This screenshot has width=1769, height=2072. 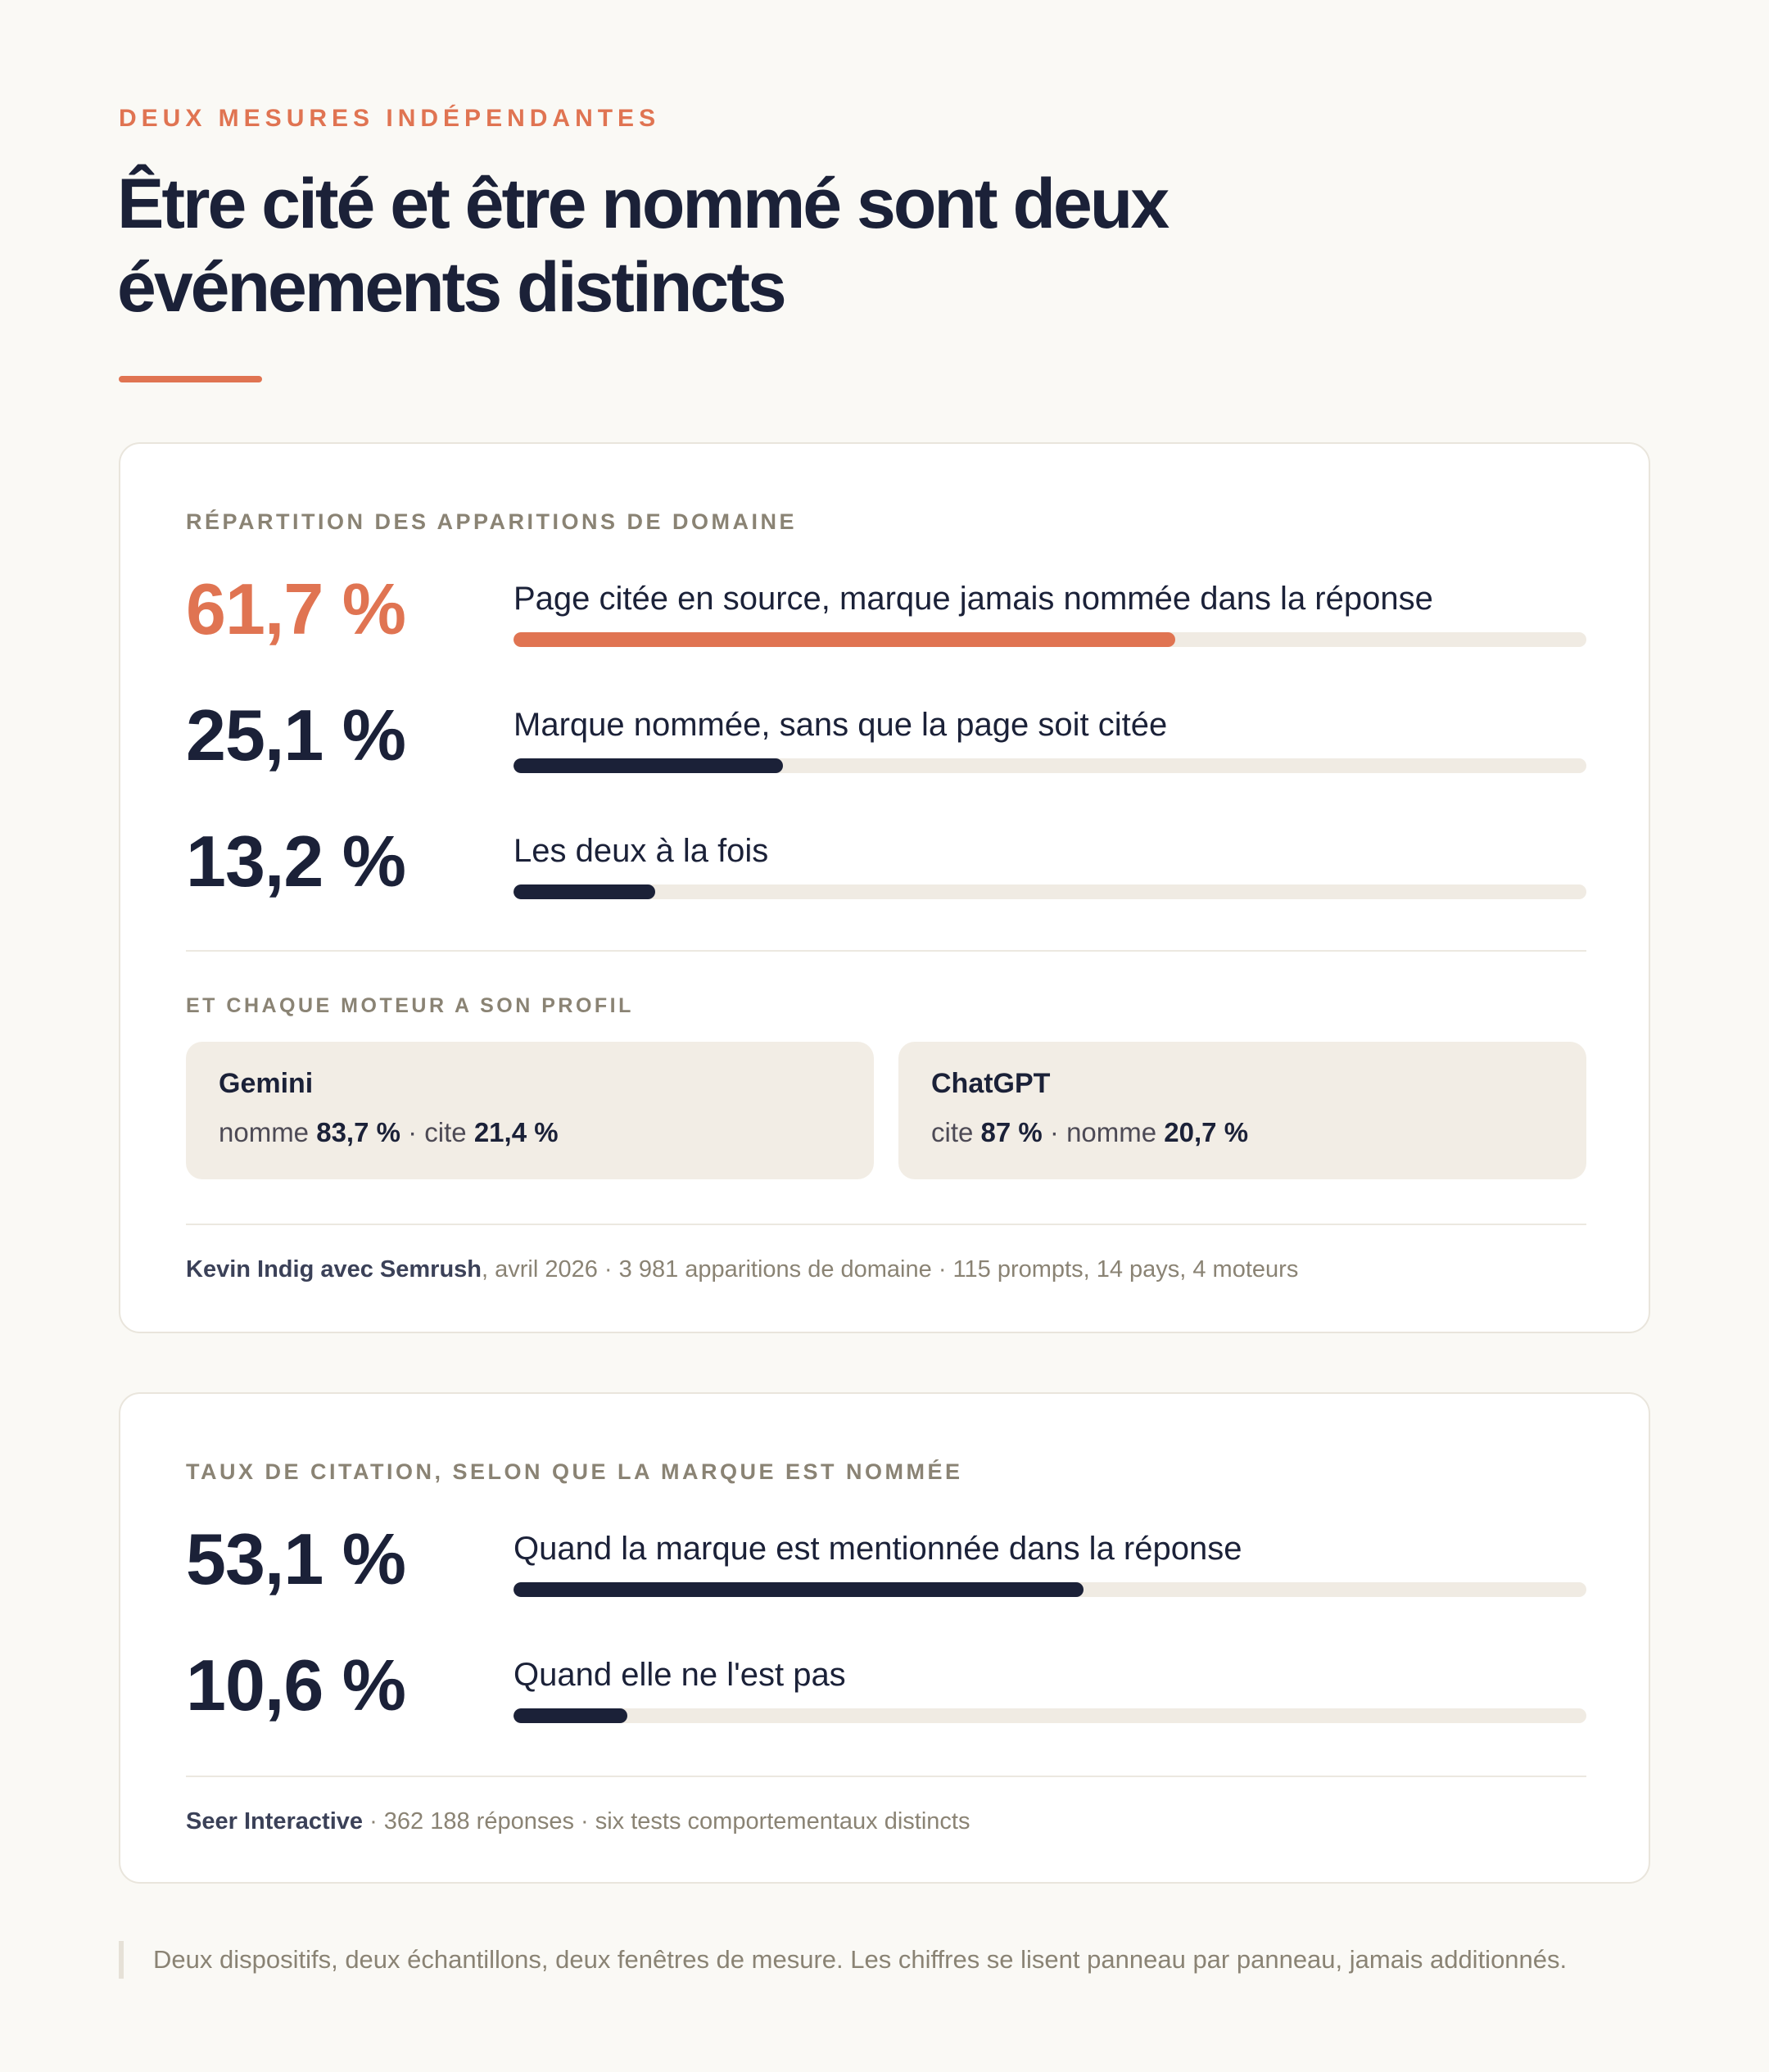 I want to click on source-author: Kevin Indig avec Semrush, so click(x=334, y=1269).